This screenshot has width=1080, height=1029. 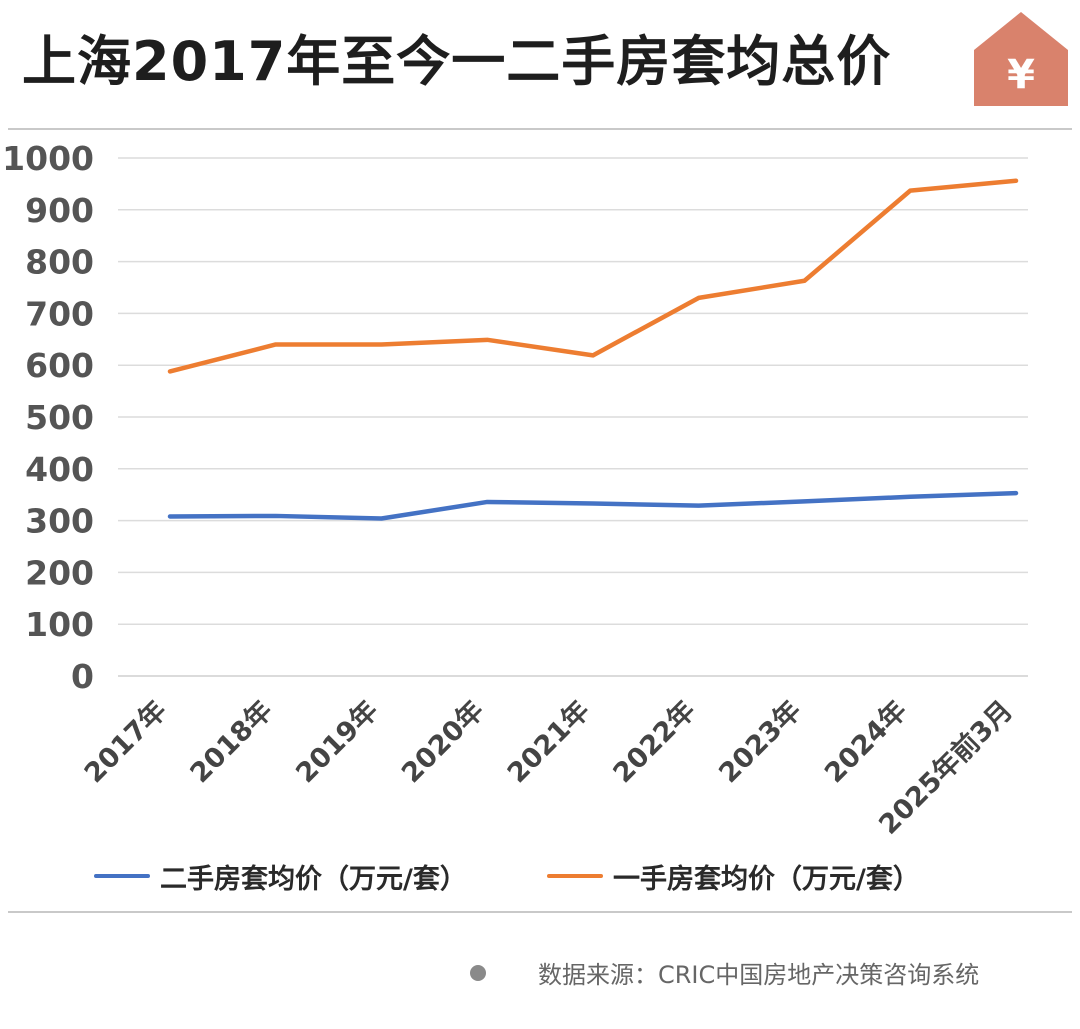 What do you see at coordinates (122, 876) in the screenshot?
I see `legend-swatch-second-hand` at bounding box center [122, 876].